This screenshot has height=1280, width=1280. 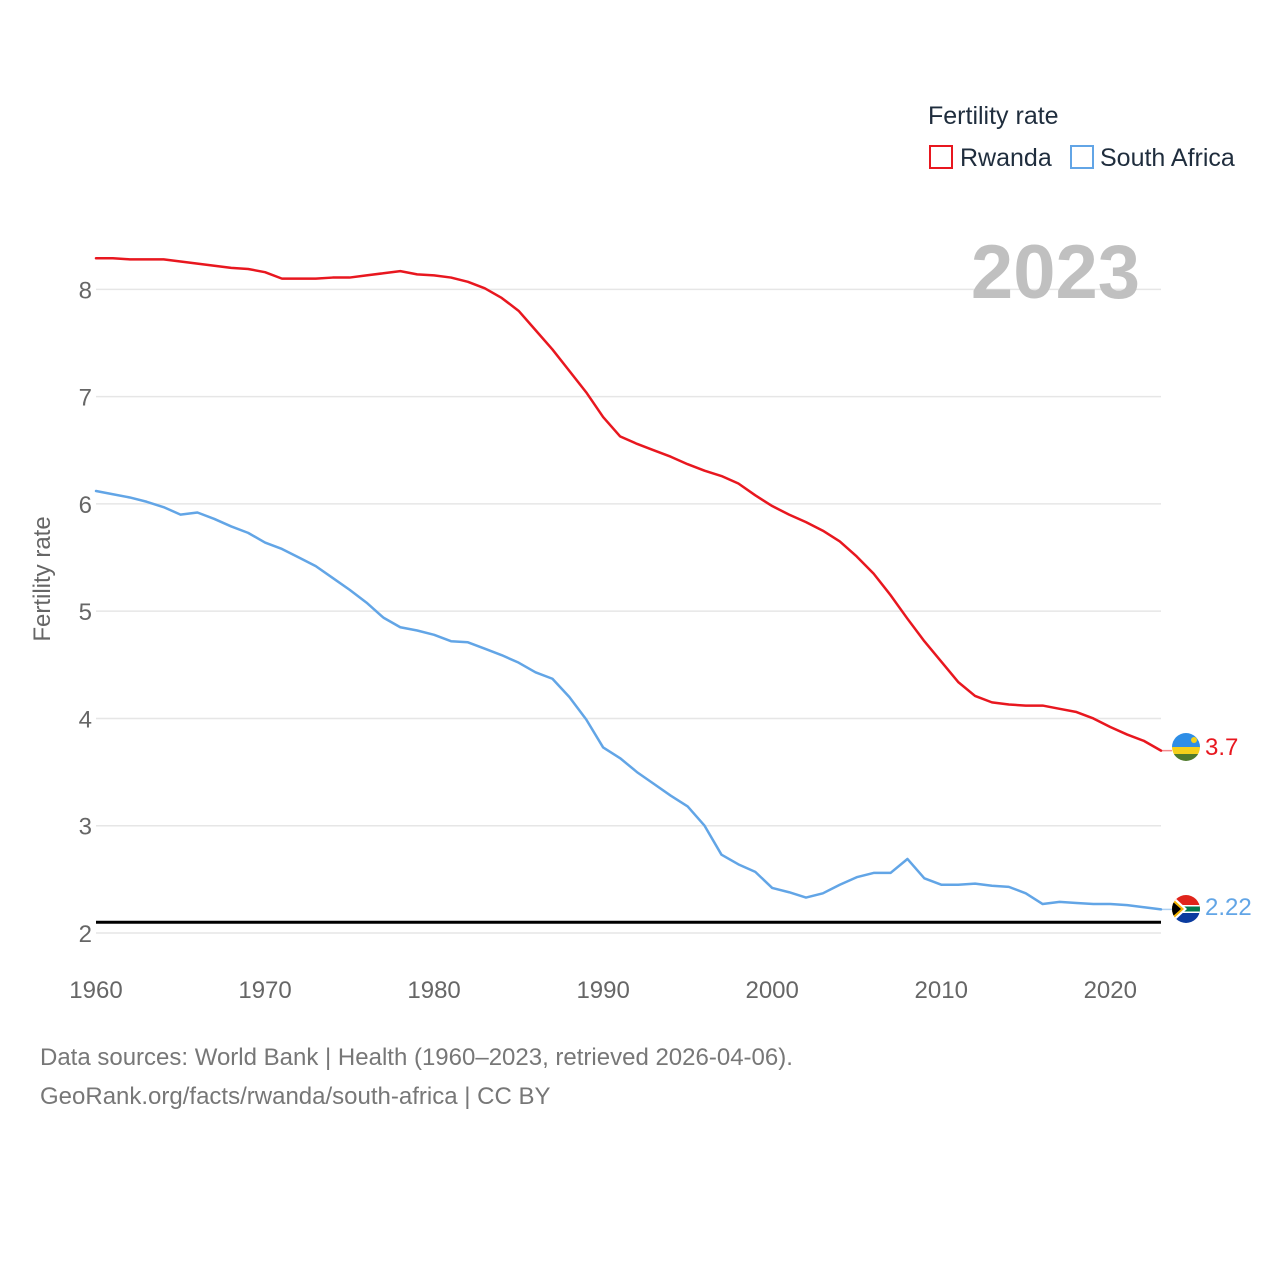 I want to click on y-tick-label-4: 4, so click(x=85, y=719).